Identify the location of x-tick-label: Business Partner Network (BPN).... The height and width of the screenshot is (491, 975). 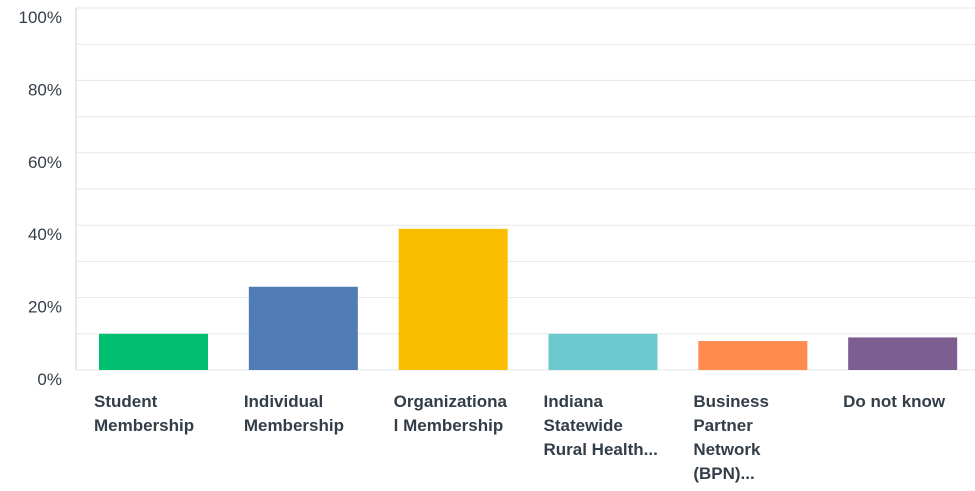
(731, 437).